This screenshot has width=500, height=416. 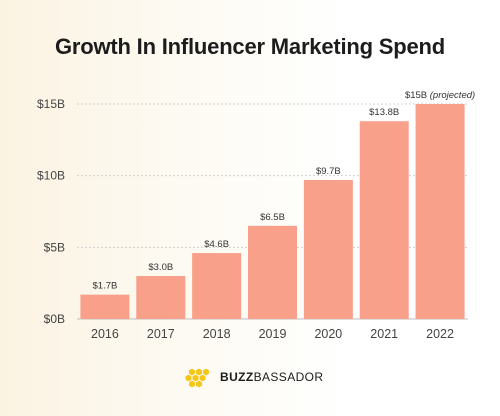 What do you see at coordinates (216, 244) in the screenshot?
I see `bar-value-label: $4.6B` at bounding box center [216, 244].